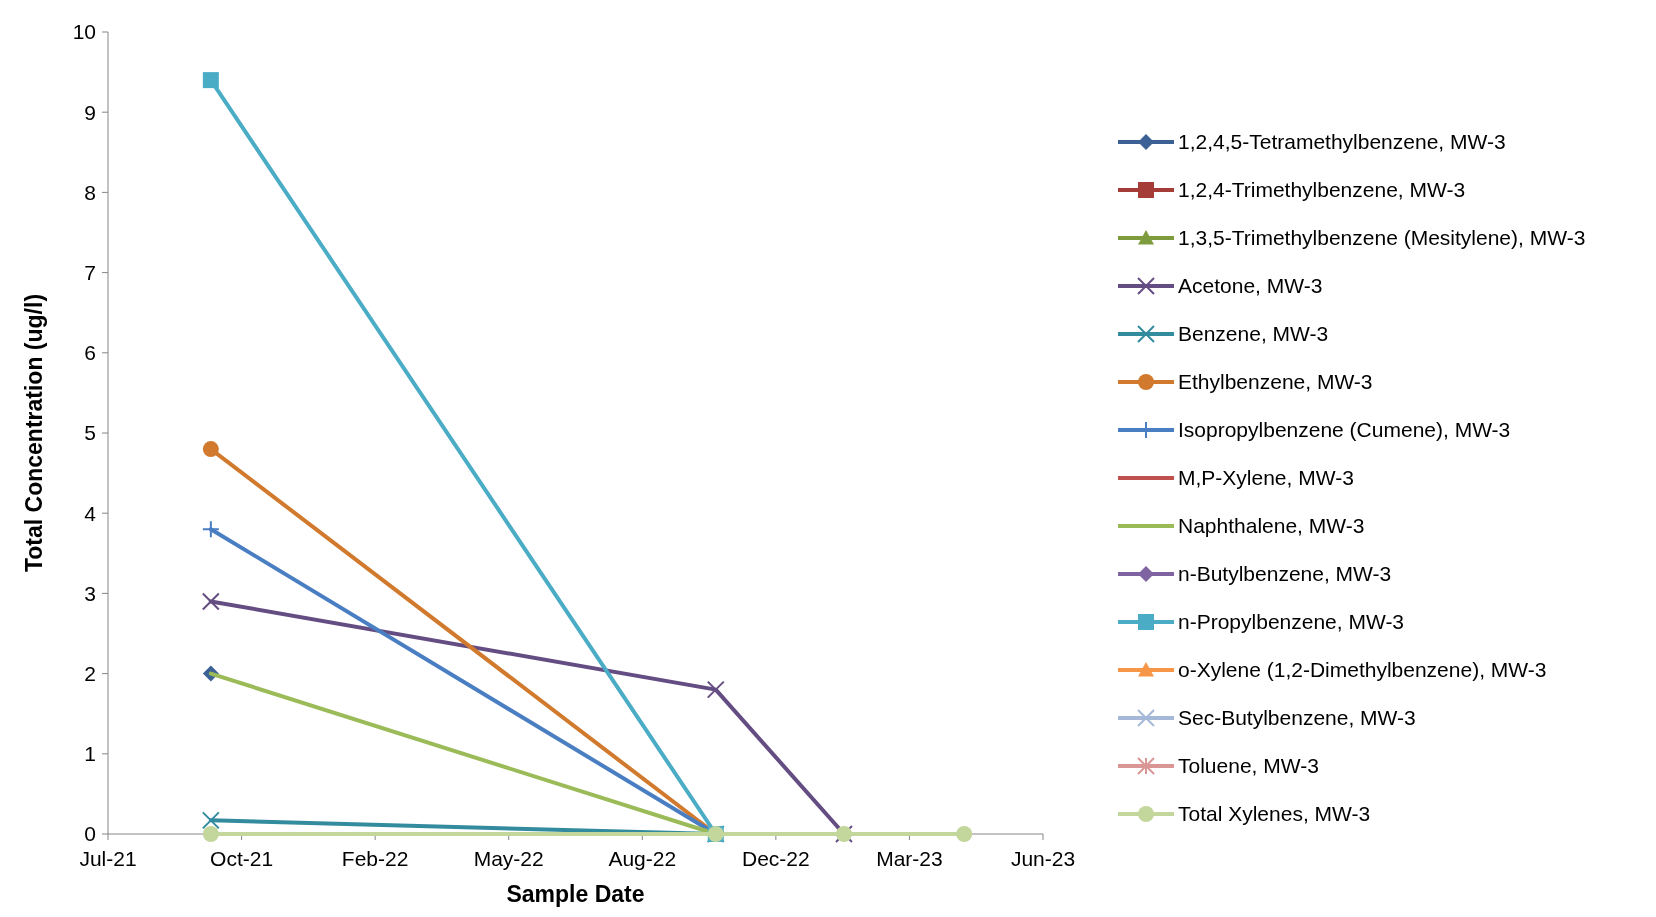 This screenshot has height=917, width=1656. I want to click on x-tick-label: May-22, so click(508, 858).